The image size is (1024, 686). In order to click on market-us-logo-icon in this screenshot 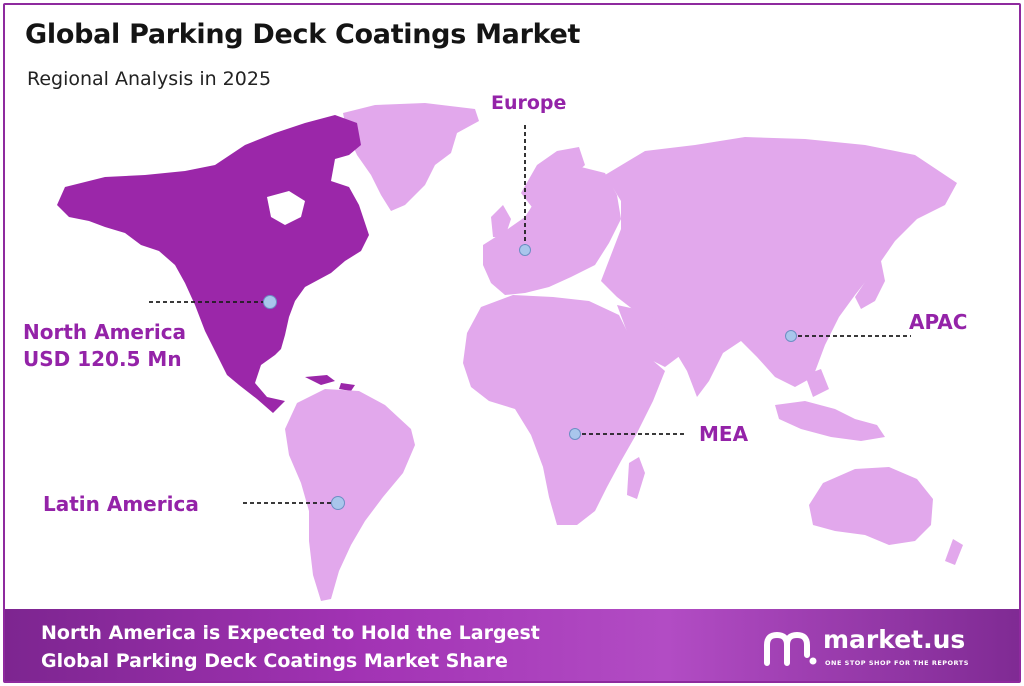, I will do `click(790, 648)`.